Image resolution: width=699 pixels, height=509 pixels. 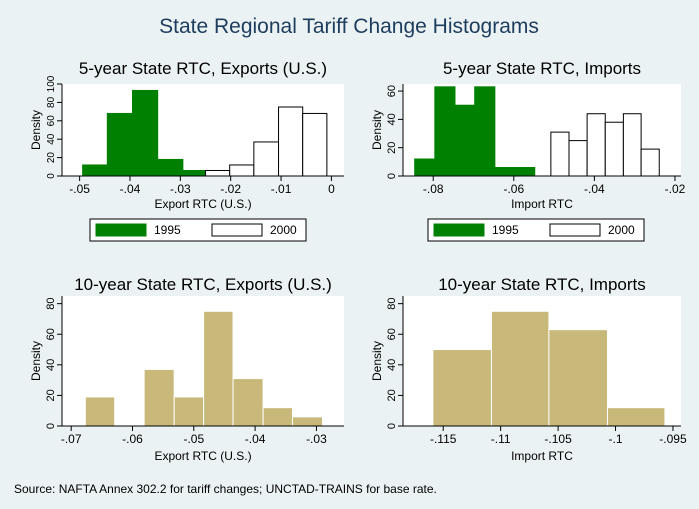 What do you see at coordinates (558, 439) in the screenshot?
I see `x-tick-label: -.105` at bounding box center [558, 439].